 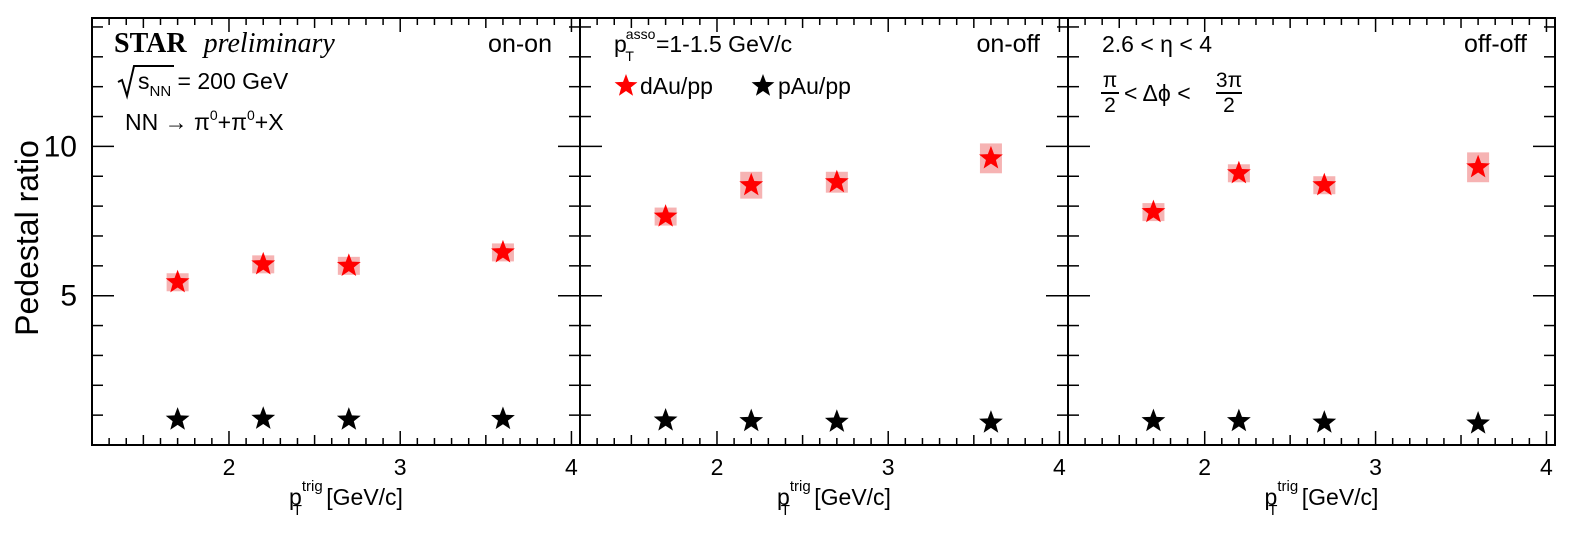 I want to click on energy-value: = 200 GeV, so click(x=230, y=81).